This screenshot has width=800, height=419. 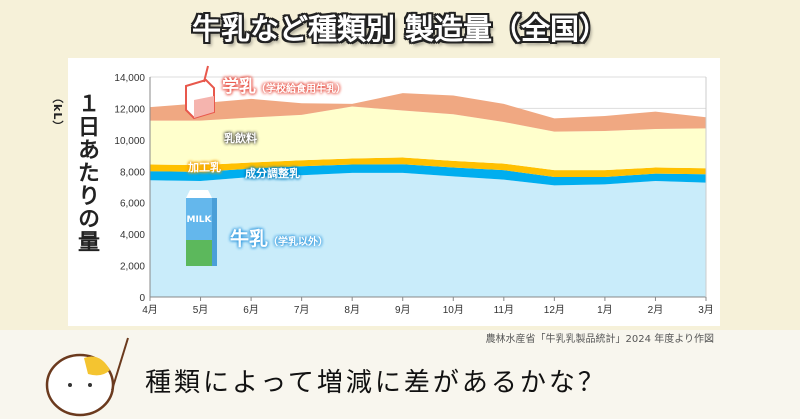 I want to click on y-axis-unit: （kL）, so click(x=57, y=112).